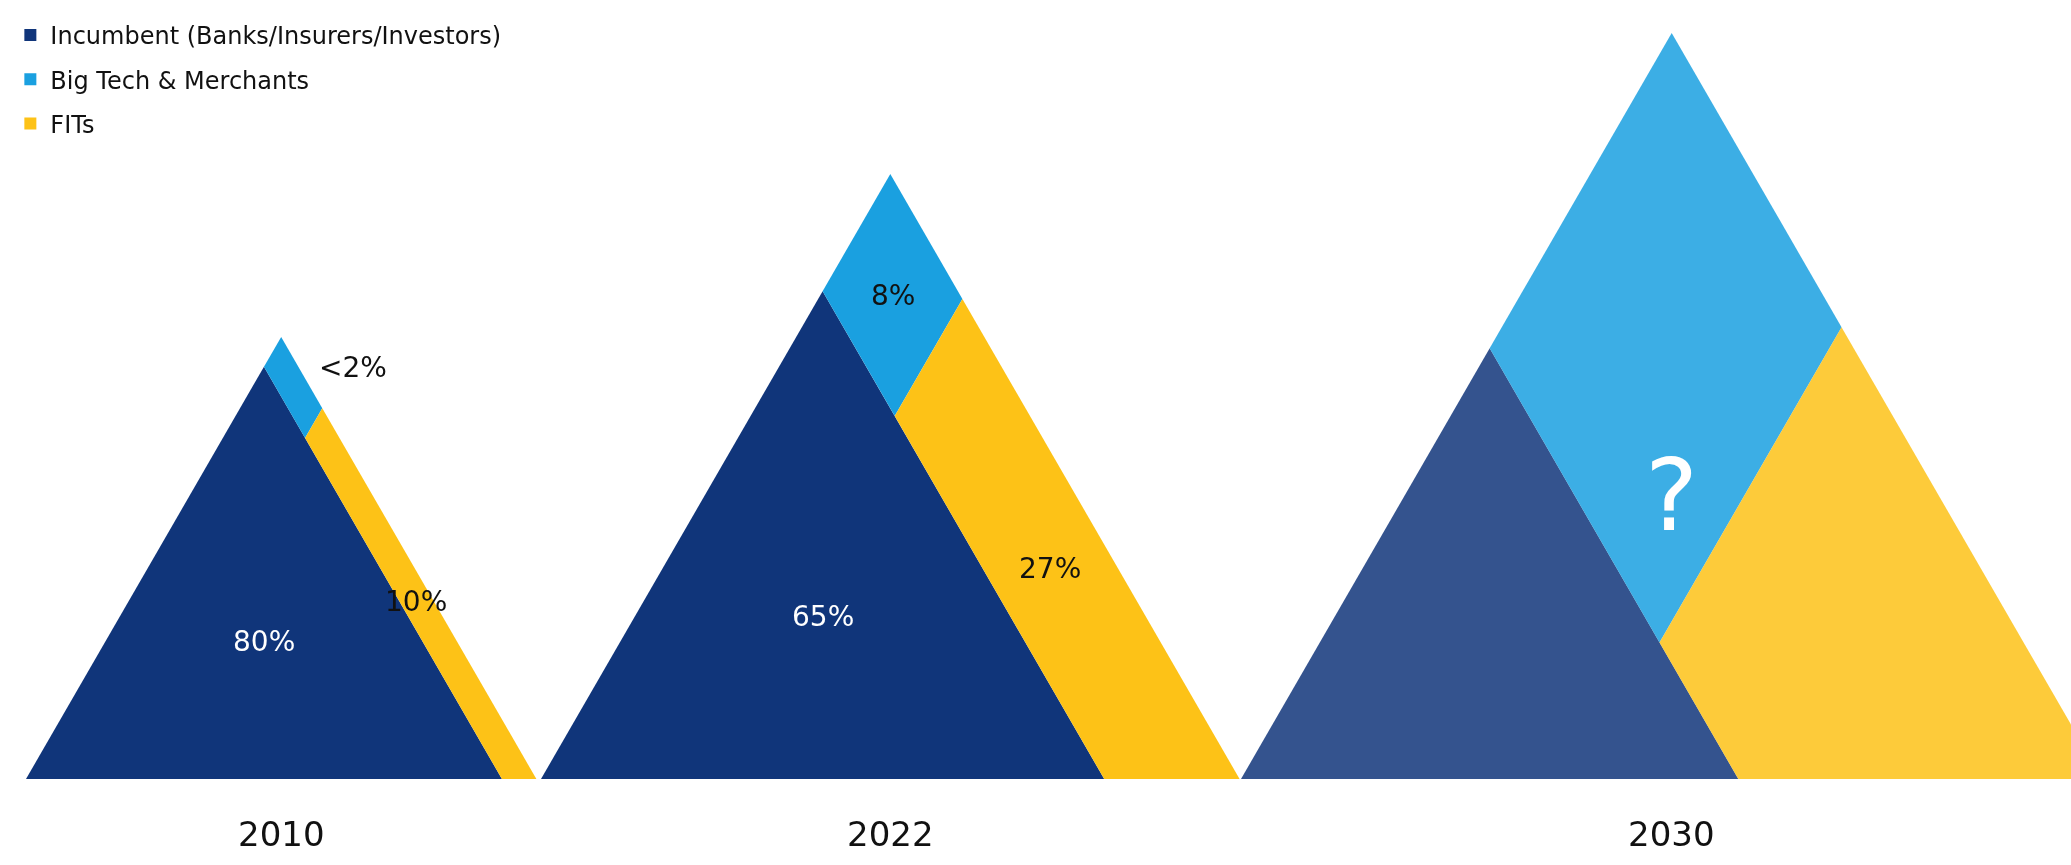 The width and height of the screenshot is (2071, 865). Describe the element at coordinates (281, 834) in the screenshot. I see `category-label: 2010` at that location.